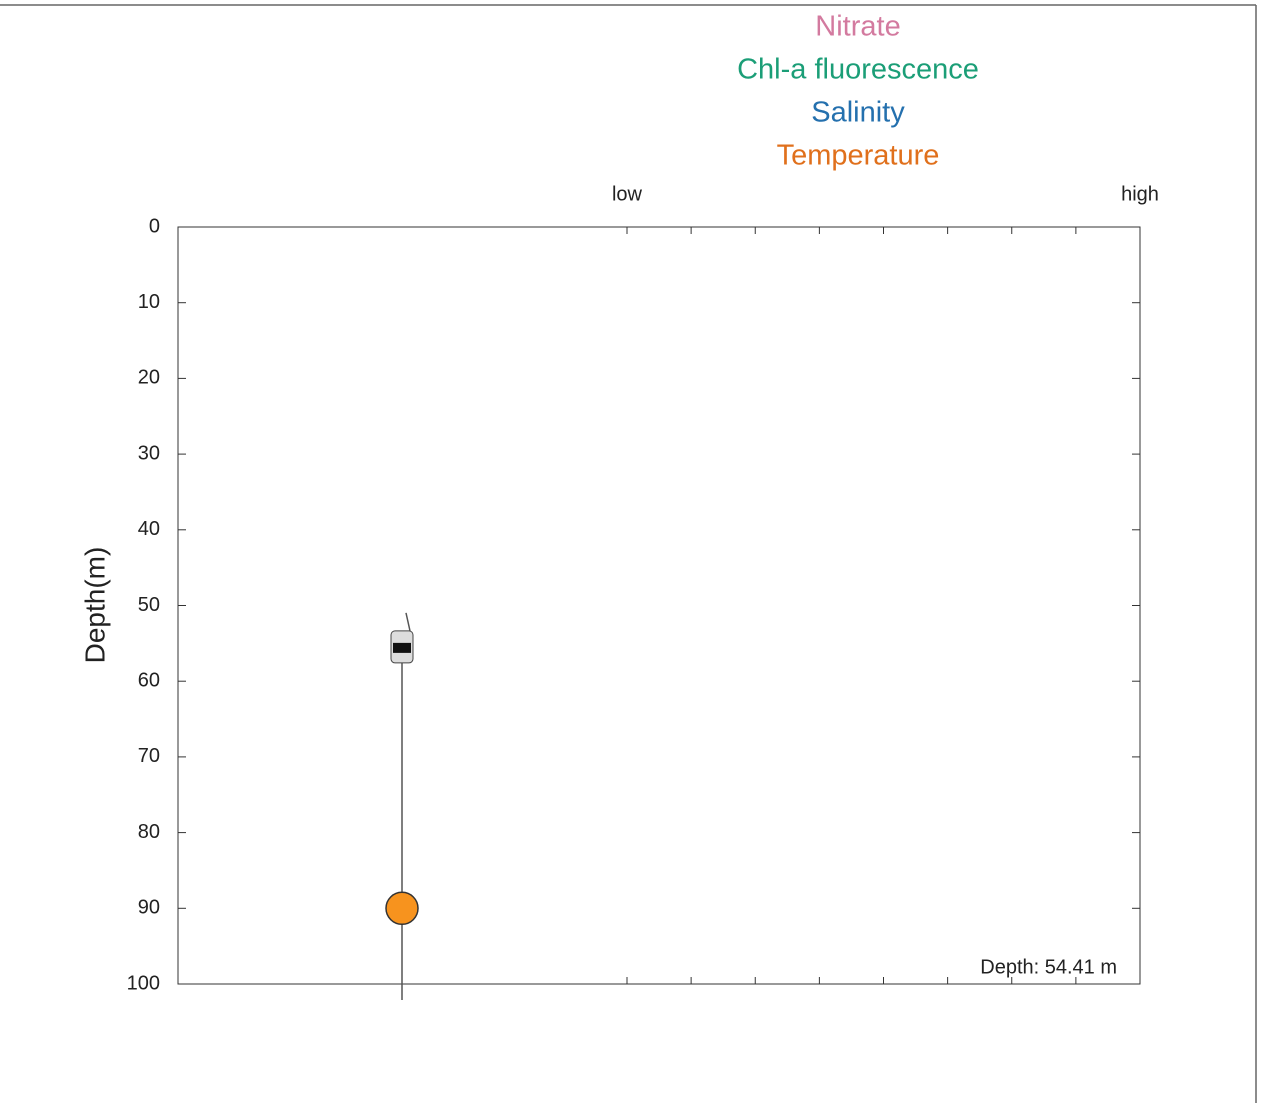 This screenshot has width=1268, height=1103. What do you see at coordinates (149, 680) in the screenshot?
I see `y-tick-label: 60` at bounding box center [149, 680].